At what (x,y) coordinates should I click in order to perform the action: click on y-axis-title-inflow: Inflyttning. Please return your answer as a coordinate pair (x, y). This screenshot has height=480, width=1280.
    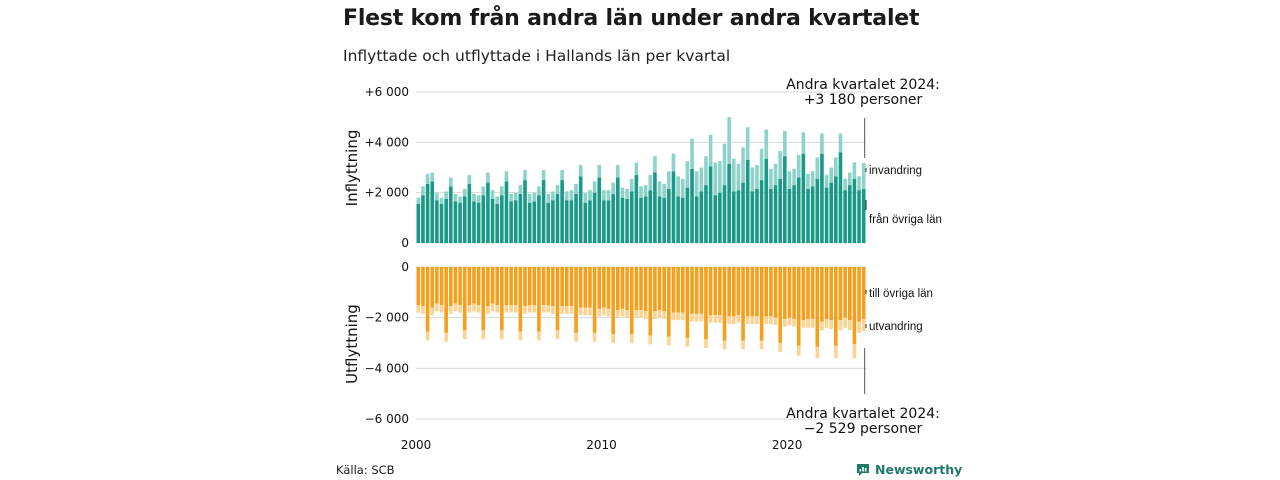
    Looking at the image, I should click on (352, 168).